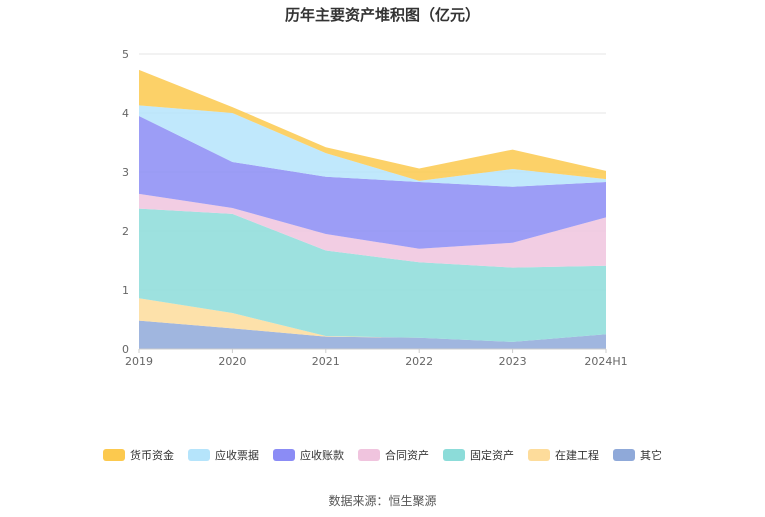  I want to click on area-series-合同资产, so click(372, 230).